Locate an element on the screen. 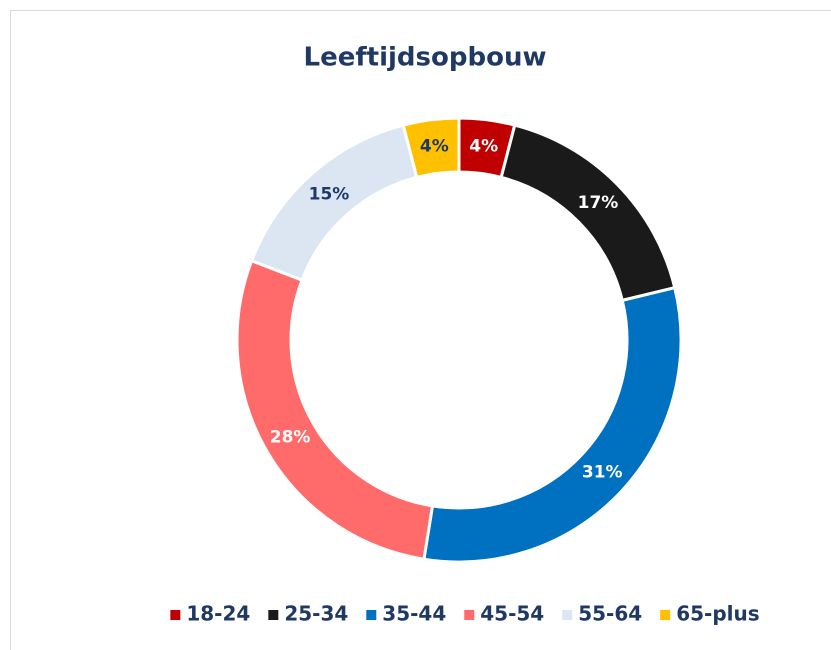  chart-title: Leeftijdsopbouw is located at coordinates (425, 58).